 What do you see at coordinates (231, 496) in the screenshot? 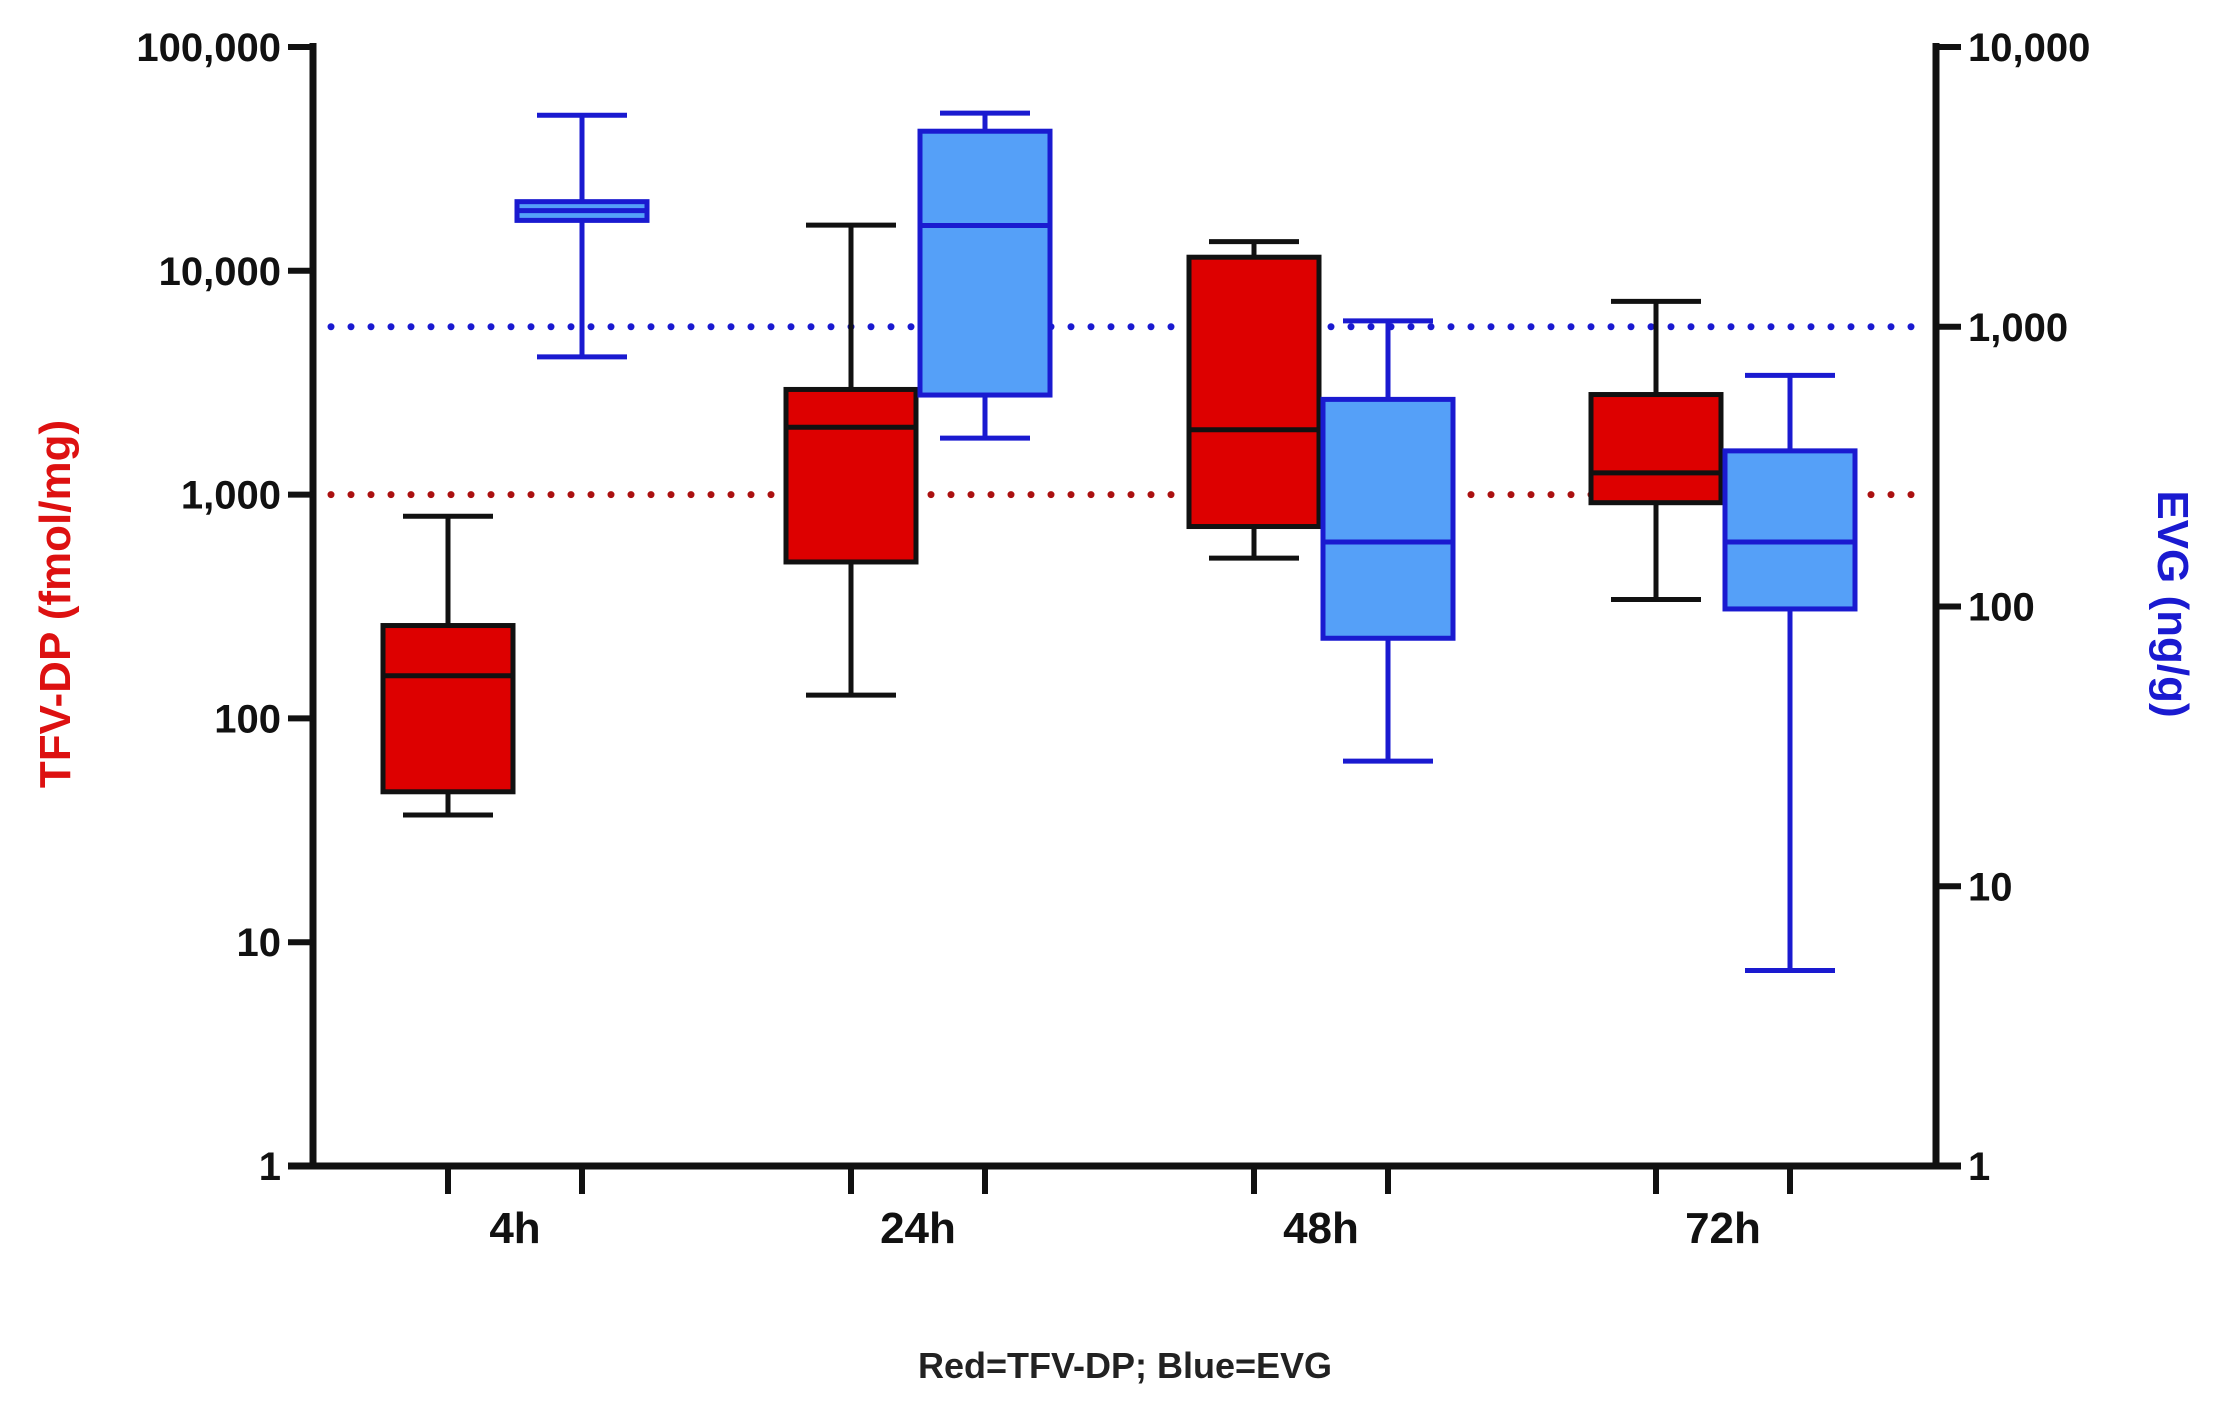
I see `left-tick-label-1000: 1,000` at bounding box center [231, 496].